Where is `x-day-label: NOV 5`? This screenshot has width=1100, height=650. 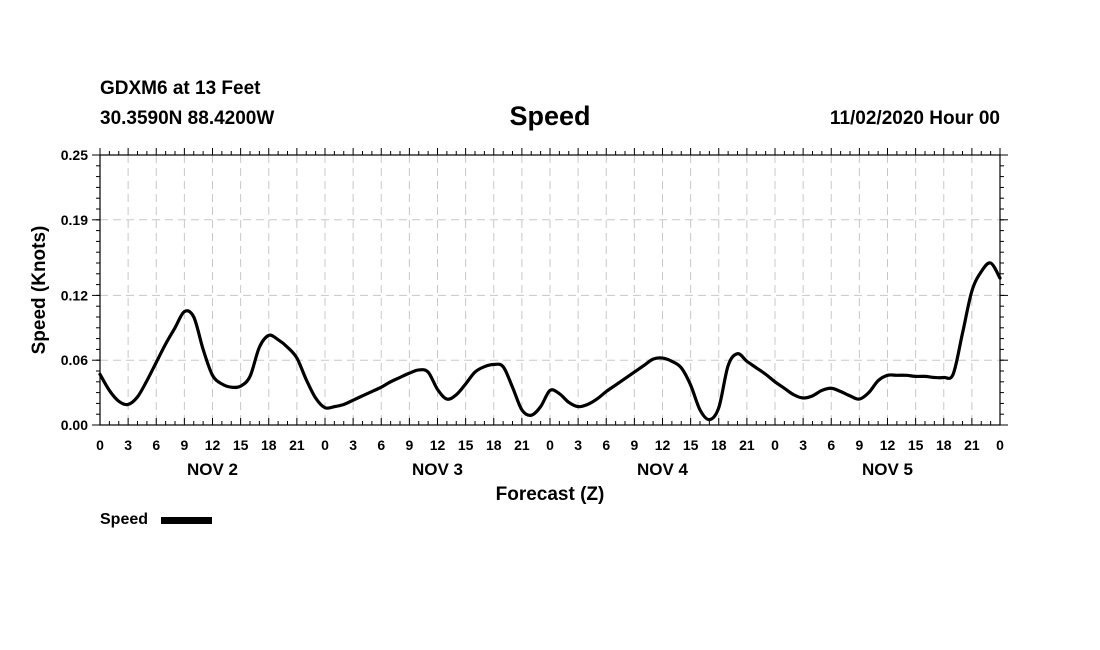
x-day-label: NOV 5 is located at coordinates (887, 469).